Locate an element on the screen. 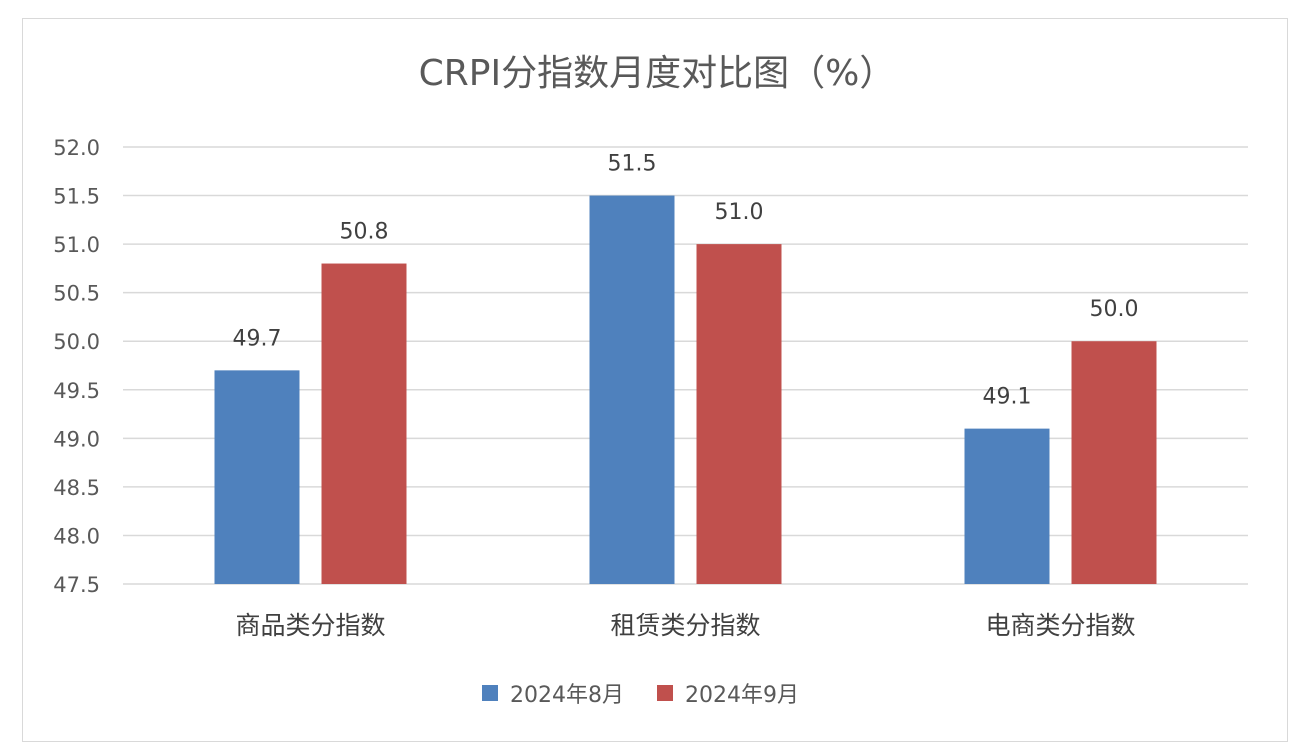 This screenshot has height=749, width=1314. y-tick-label: 48.0 is located at coordinates (76, 536).